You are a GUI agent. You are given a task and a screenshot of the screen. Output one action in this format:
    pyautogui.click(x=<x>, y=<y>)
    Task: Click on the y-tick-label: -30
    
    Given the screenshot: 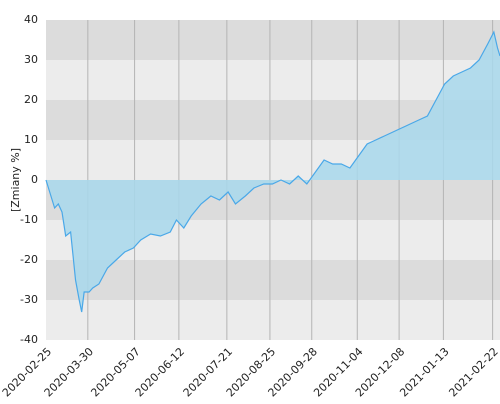 What is the action you would take?
    pyautogui.click(x=29, y=299)
    